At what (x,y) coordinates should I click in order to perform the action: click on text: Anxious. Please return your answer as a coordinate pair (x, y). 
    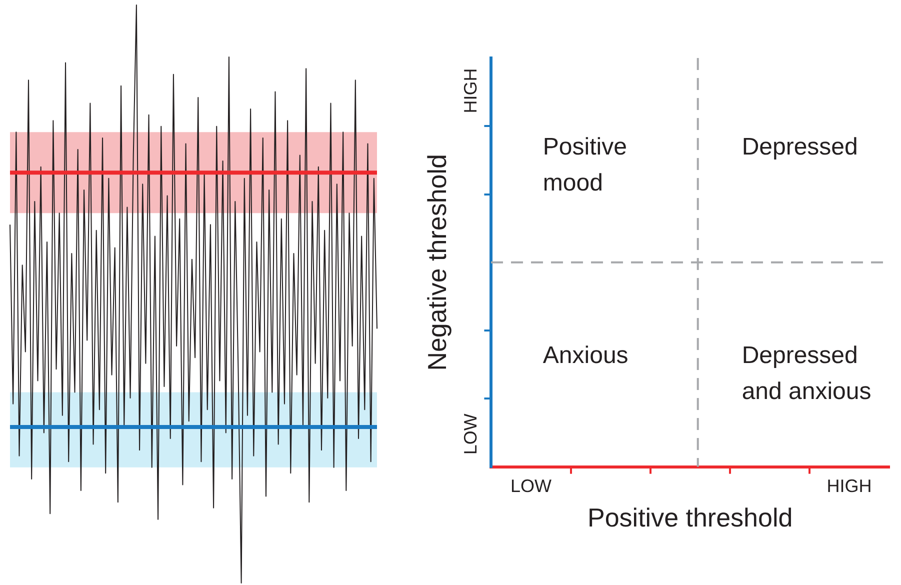
    Looking at the image, I should click on (585, 356).